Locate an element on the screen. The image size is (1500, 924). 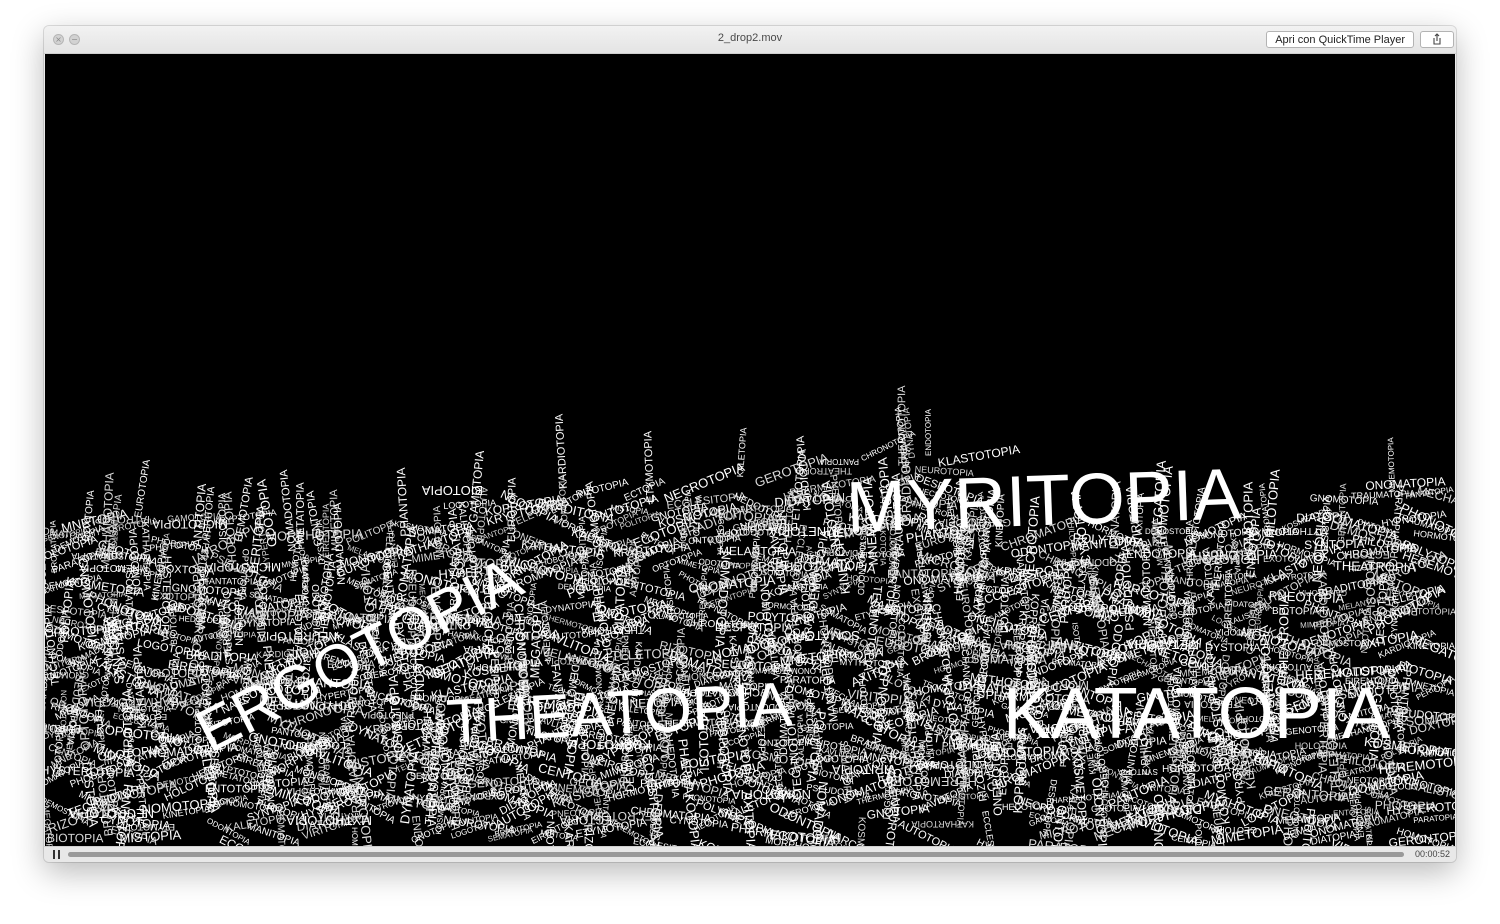
cloud-word: KALETOPIA is located at coordinates (742, 452).